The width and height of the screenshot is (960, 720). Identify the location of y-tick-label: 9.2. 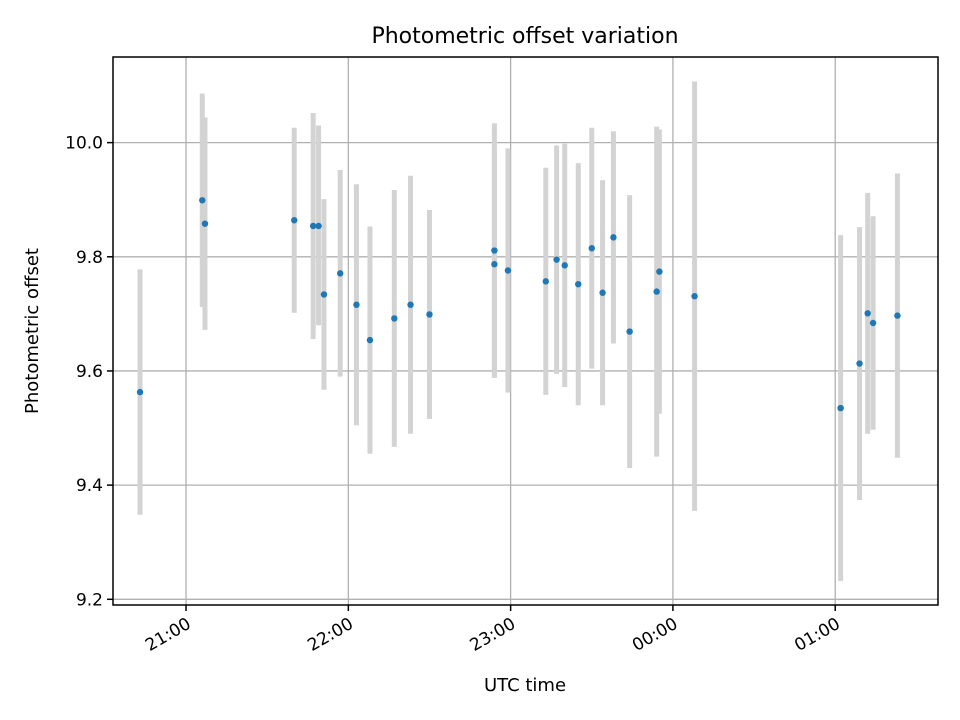
(89, 600).